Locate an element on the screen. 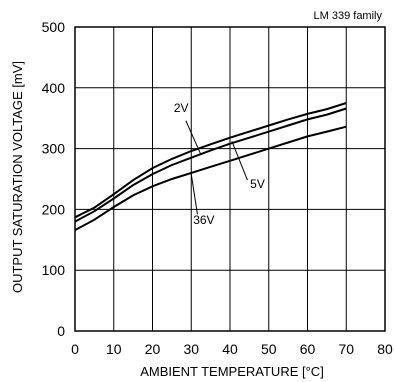 This screenshot has height=382, width=394. y-tick-label: 400 is located at coordinates (54, 88).